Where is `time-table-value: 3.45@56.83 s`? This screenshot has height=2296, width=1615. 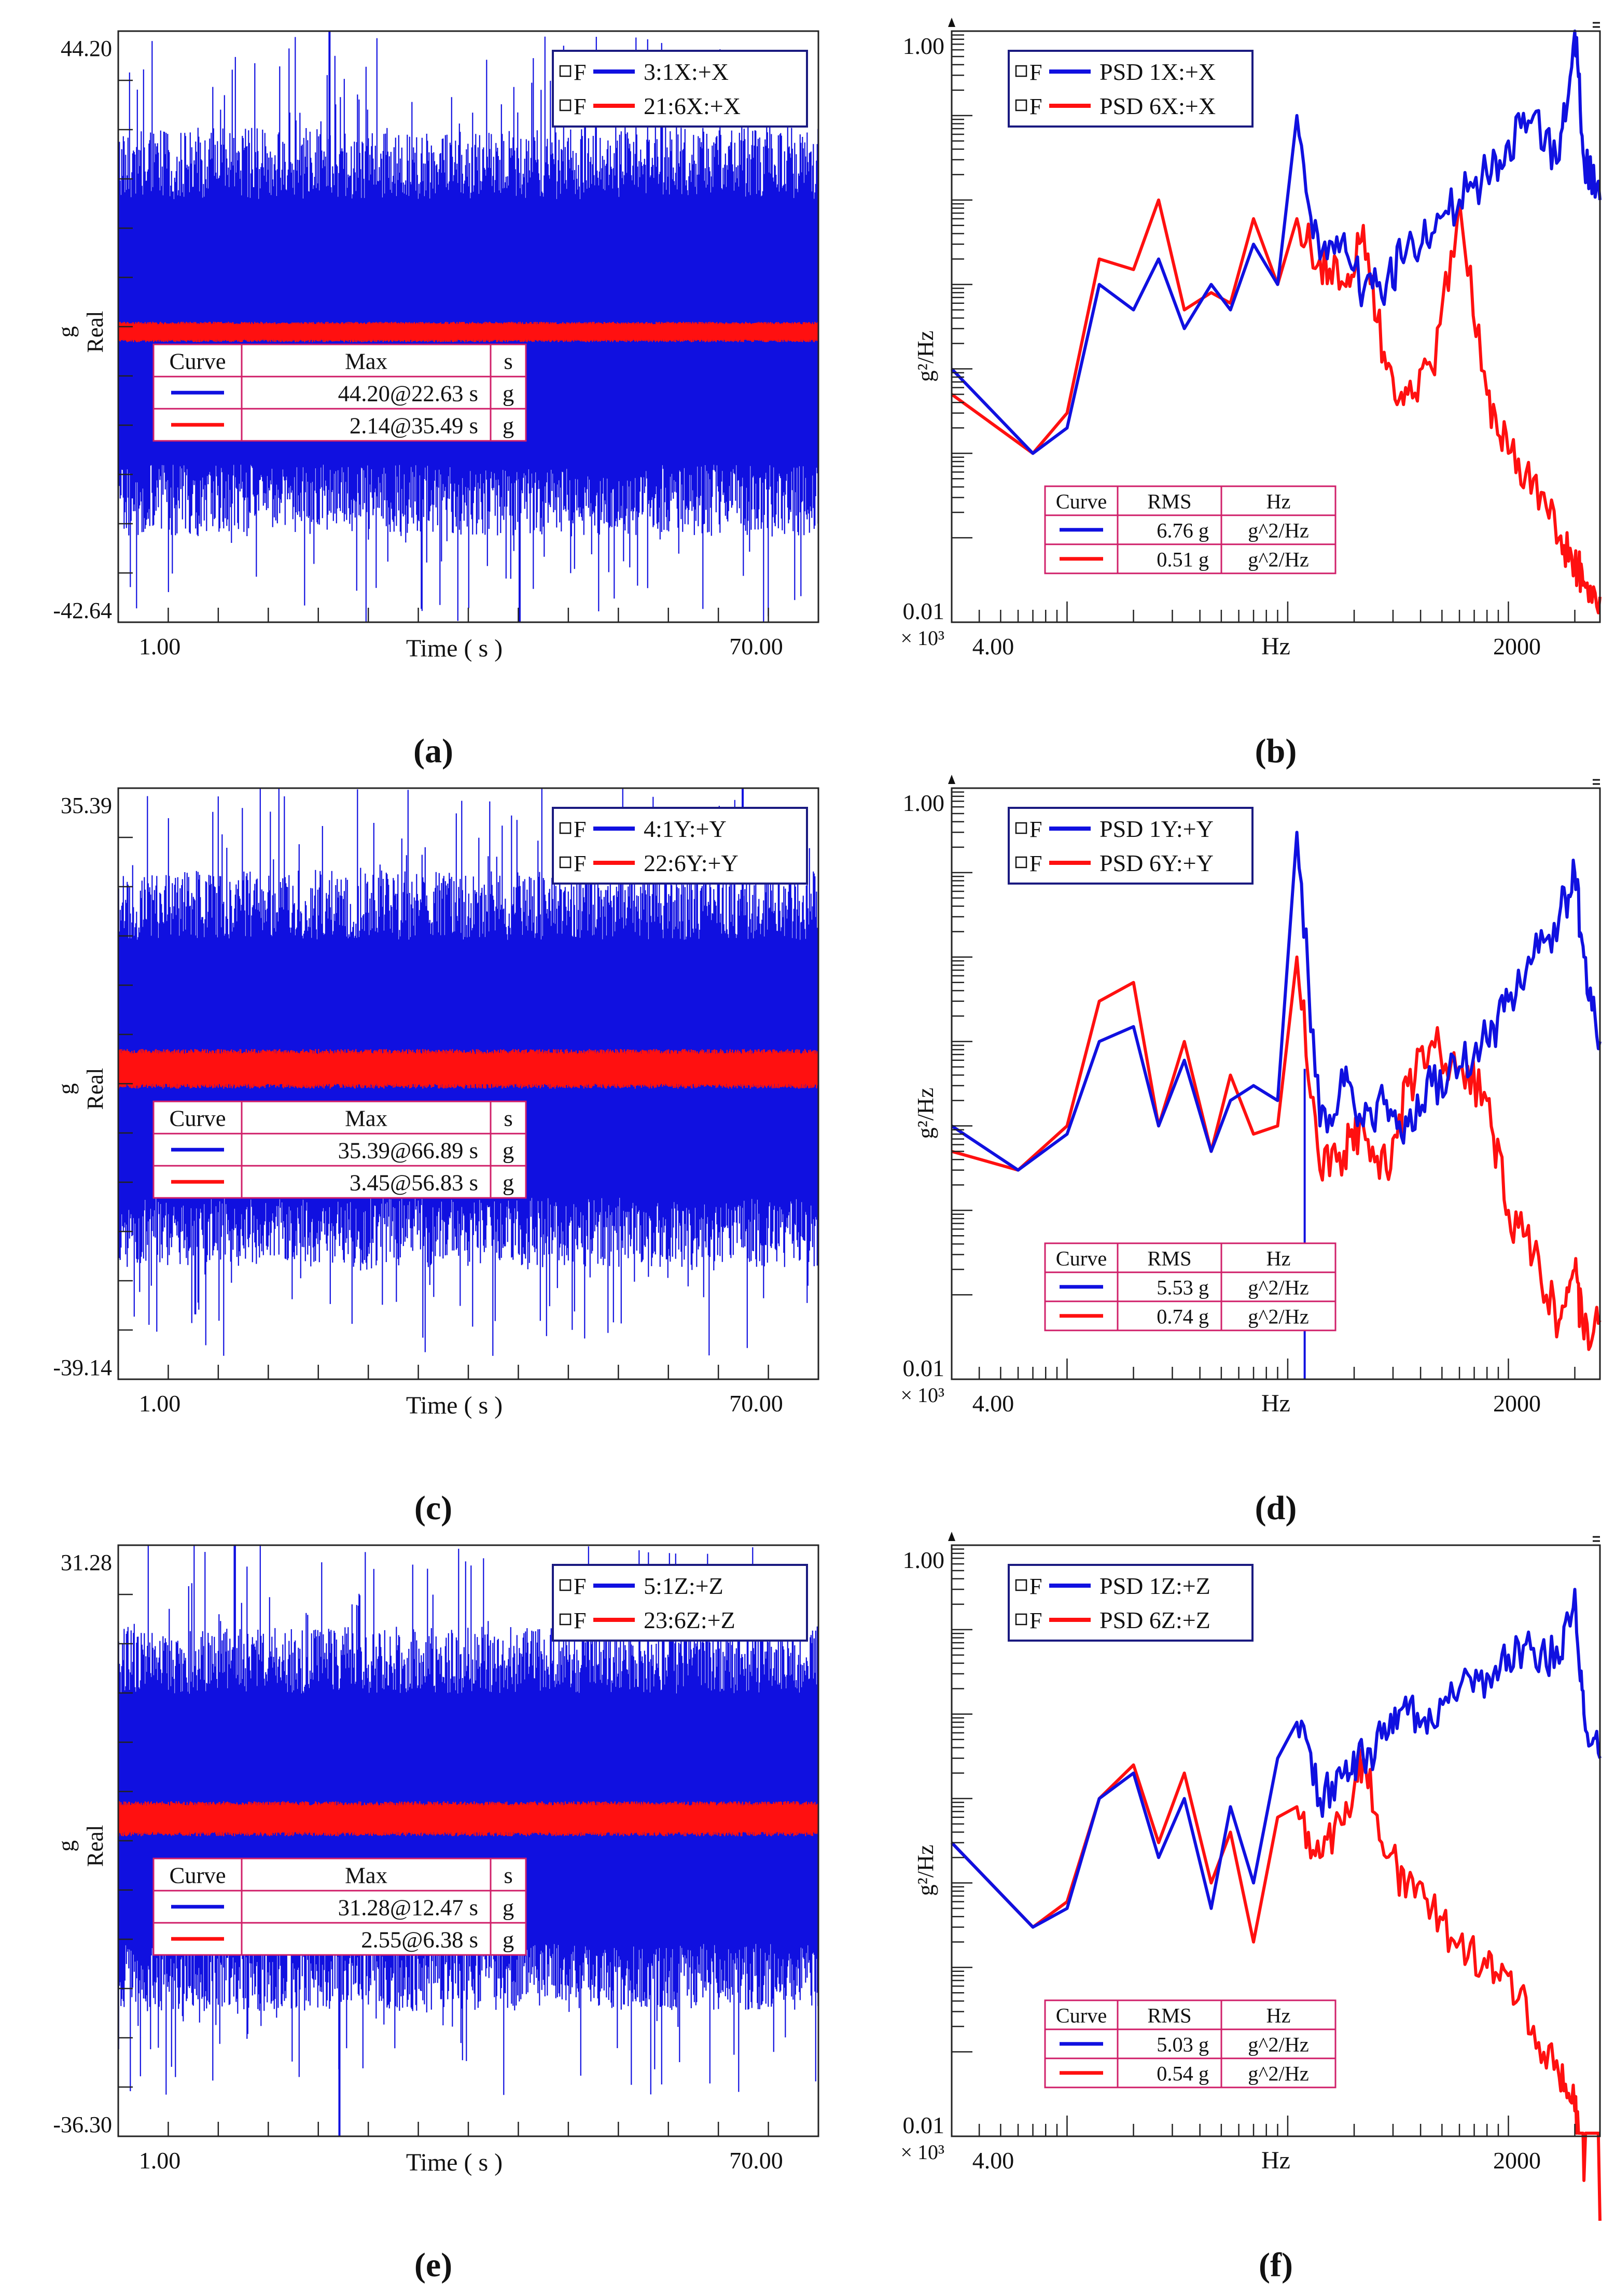 time-table-value: 3.45@56.83 s is located at coordinates (414, 1182).